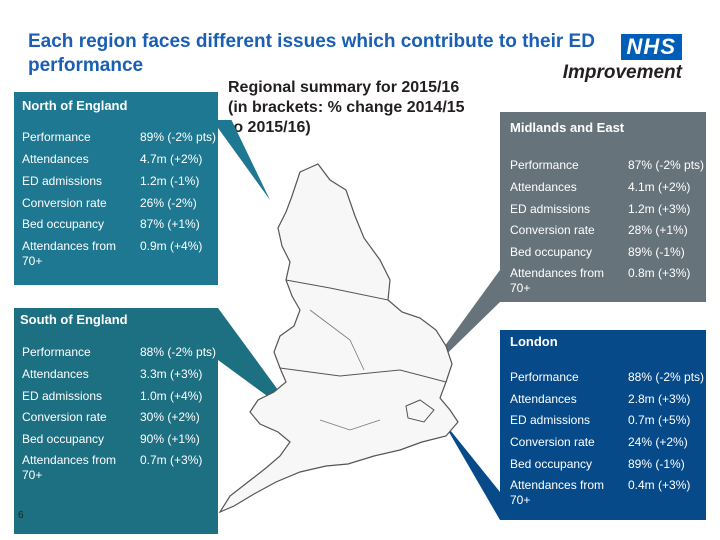 The height and width of the screenshot is (540, 720). Describe the element at coordinates (567, 127) in the screenshot. I see `midlands-region-title: Midlands and East` at that location.